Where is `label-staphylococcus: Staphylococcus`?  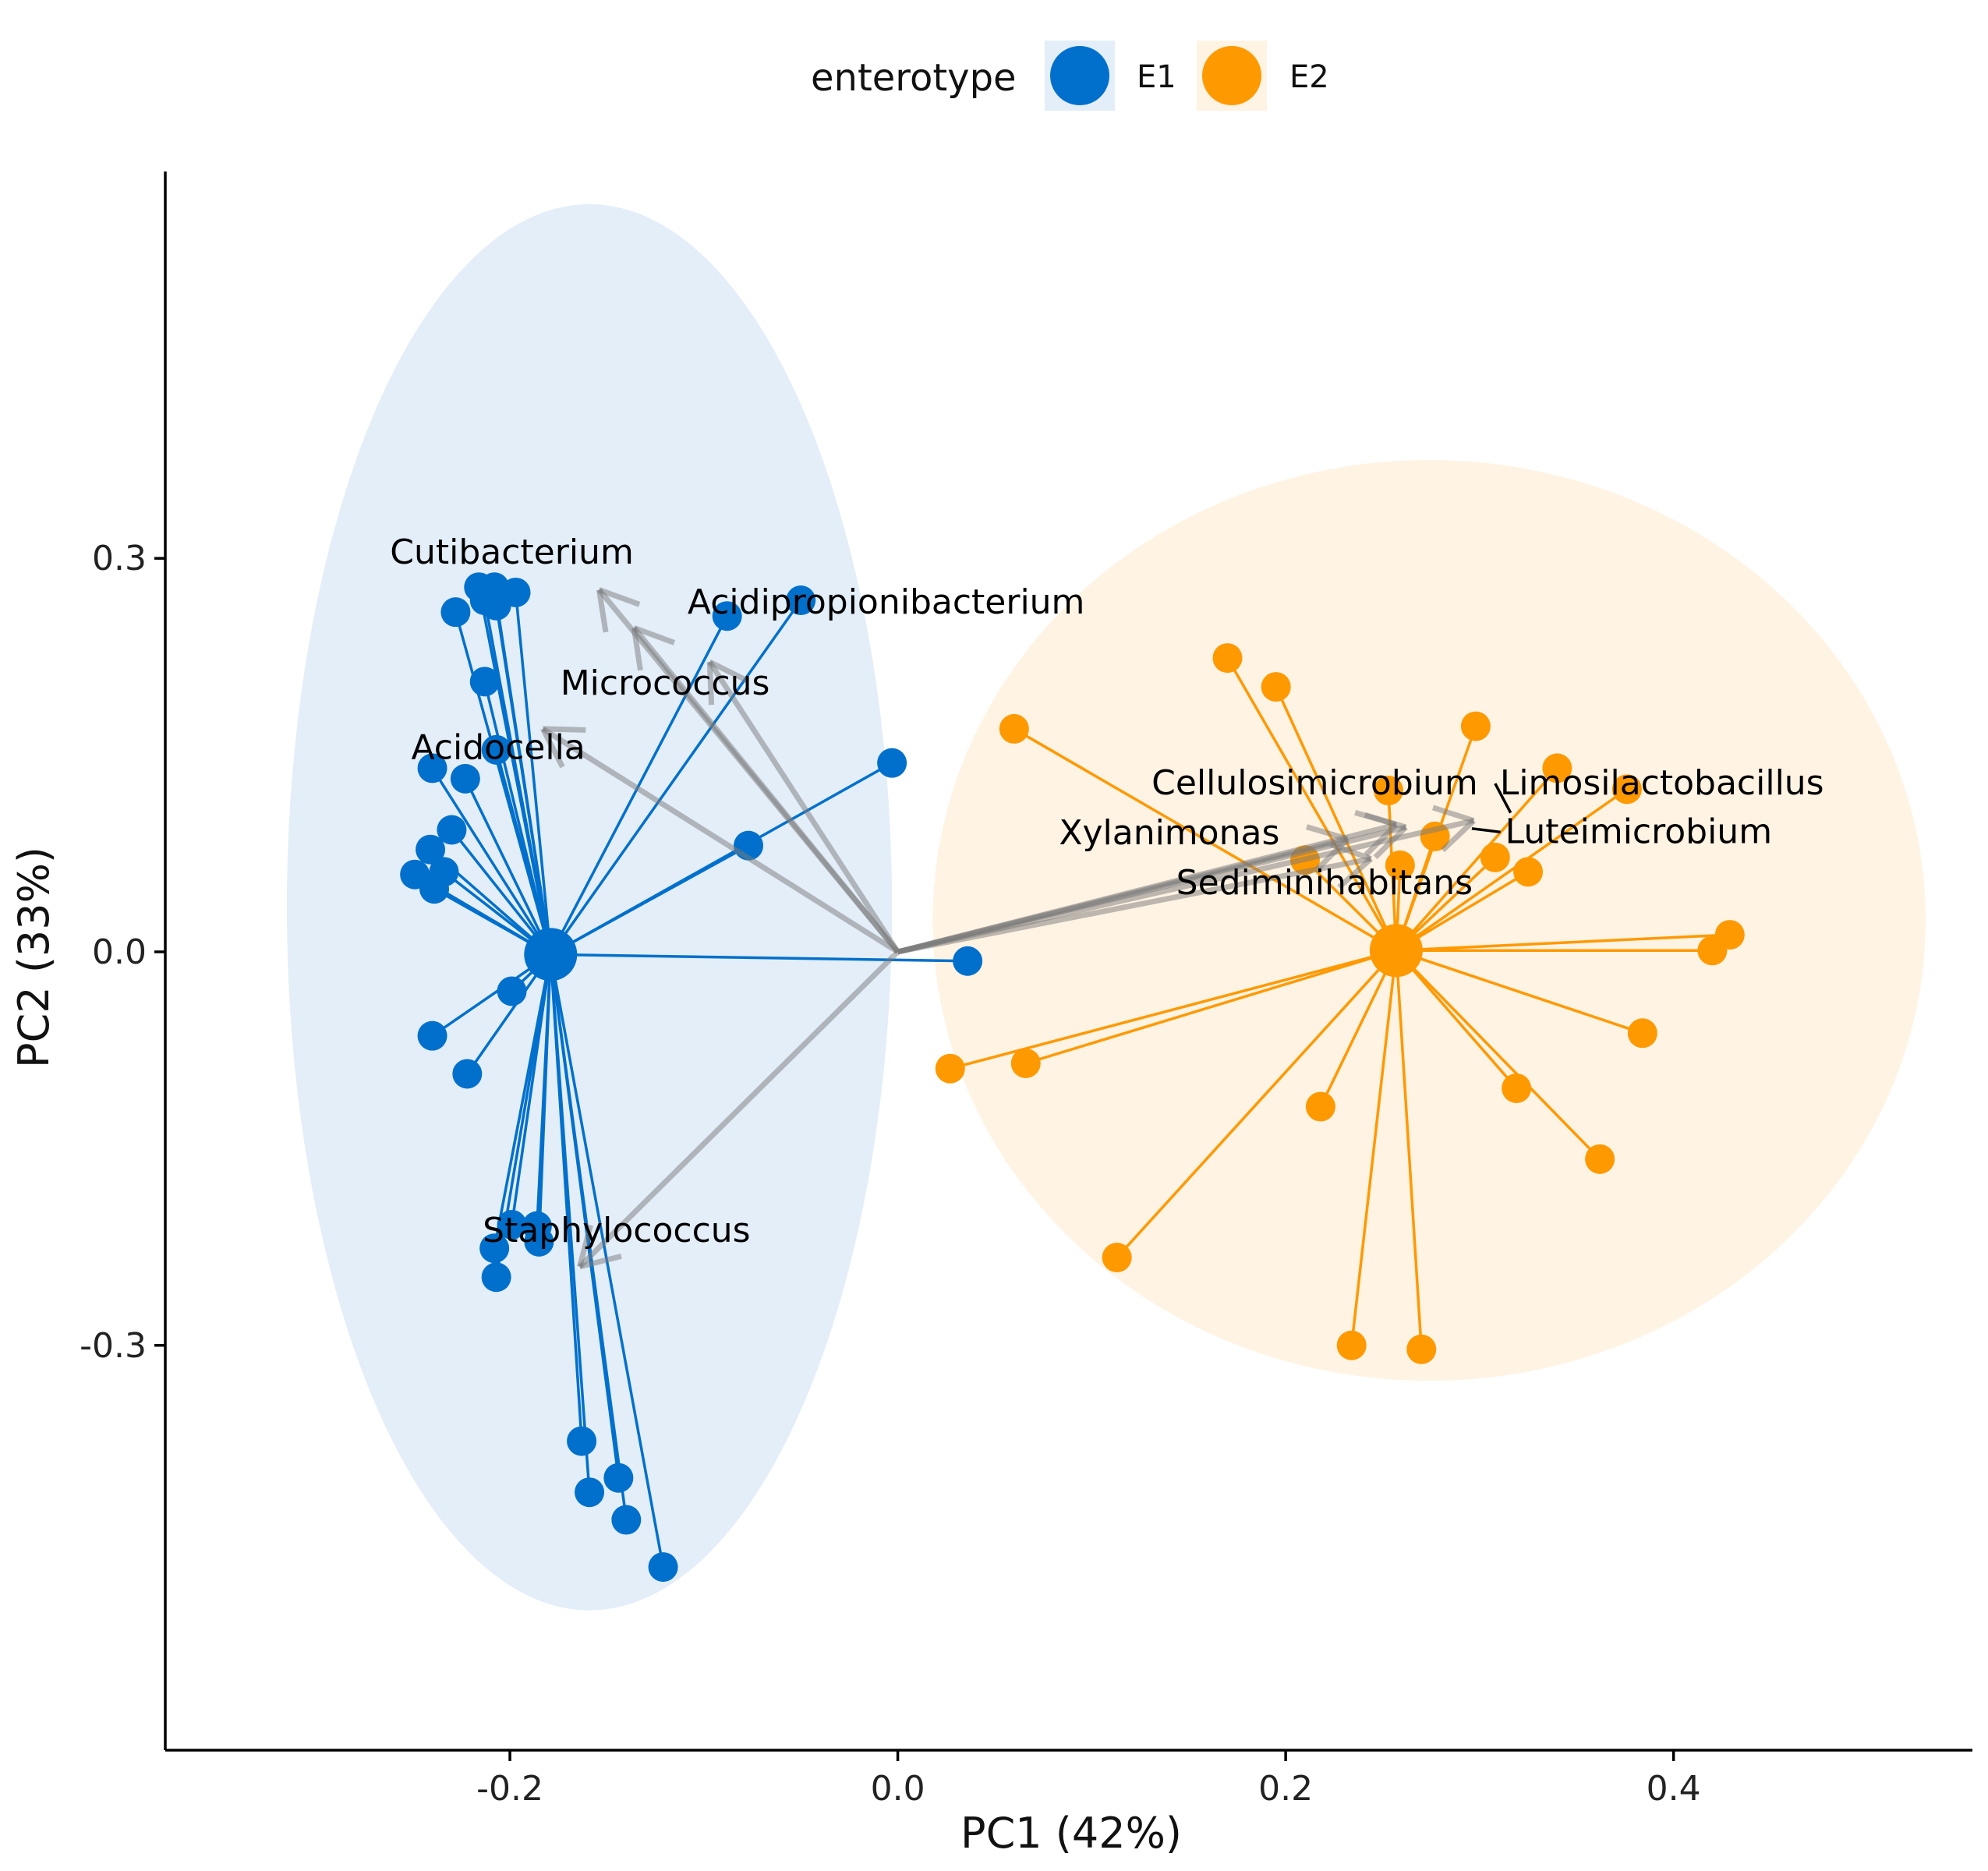 label-staphylococcus: Staphylococcus is located at coordinates (616, 1230).